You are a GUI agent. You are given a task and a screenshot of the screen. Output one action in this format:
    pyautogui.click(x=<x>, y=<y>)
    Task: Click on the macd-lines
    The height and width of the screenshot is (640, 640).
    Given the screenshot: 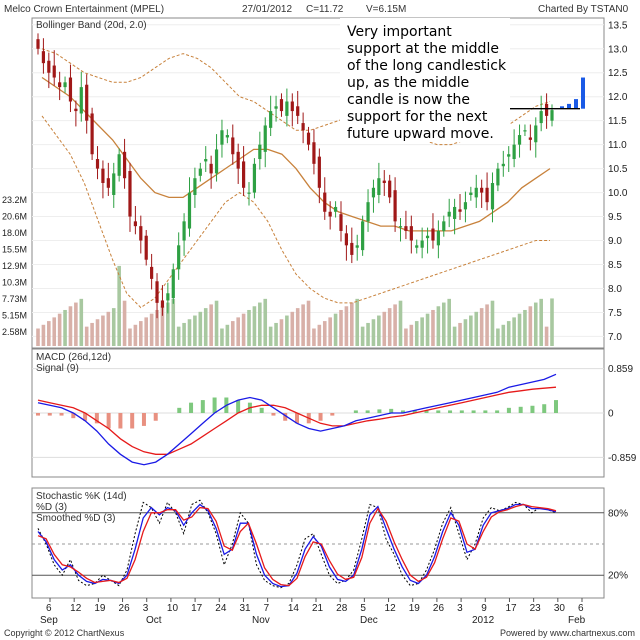 What is the action you would take?
    pyautogui.click(x=297, y=419)
    